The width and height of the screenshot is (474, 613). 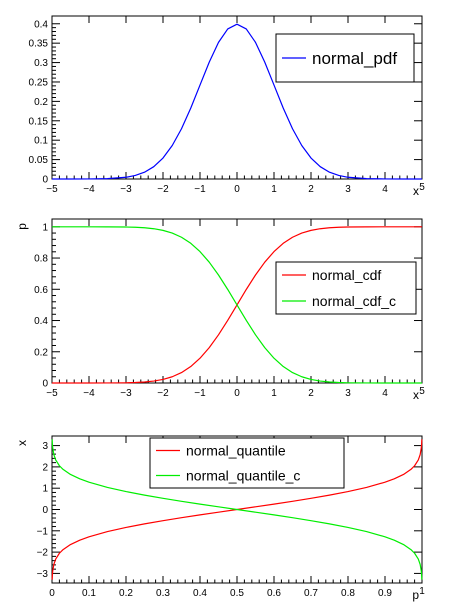 What do you see at coordinates (22, 226) in the screenshot?
I see `y-axis-label: p` at bounding box center [22, 226].